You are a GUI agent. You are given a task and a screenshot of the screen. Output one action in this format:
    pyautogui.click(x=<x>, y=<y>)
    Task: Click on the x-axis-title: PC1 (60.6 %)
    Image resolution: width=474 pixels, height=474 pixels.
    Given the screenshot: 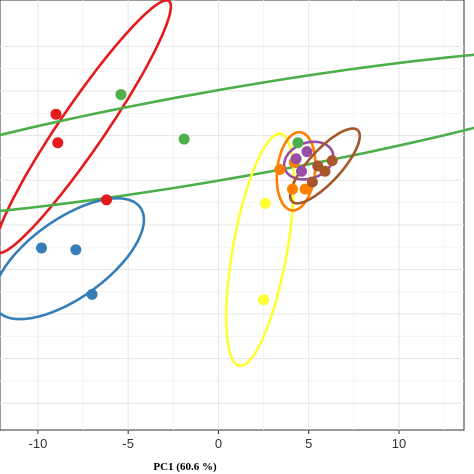 What is the action you would take?
    pyautogui.click(x=185, y=467)
    